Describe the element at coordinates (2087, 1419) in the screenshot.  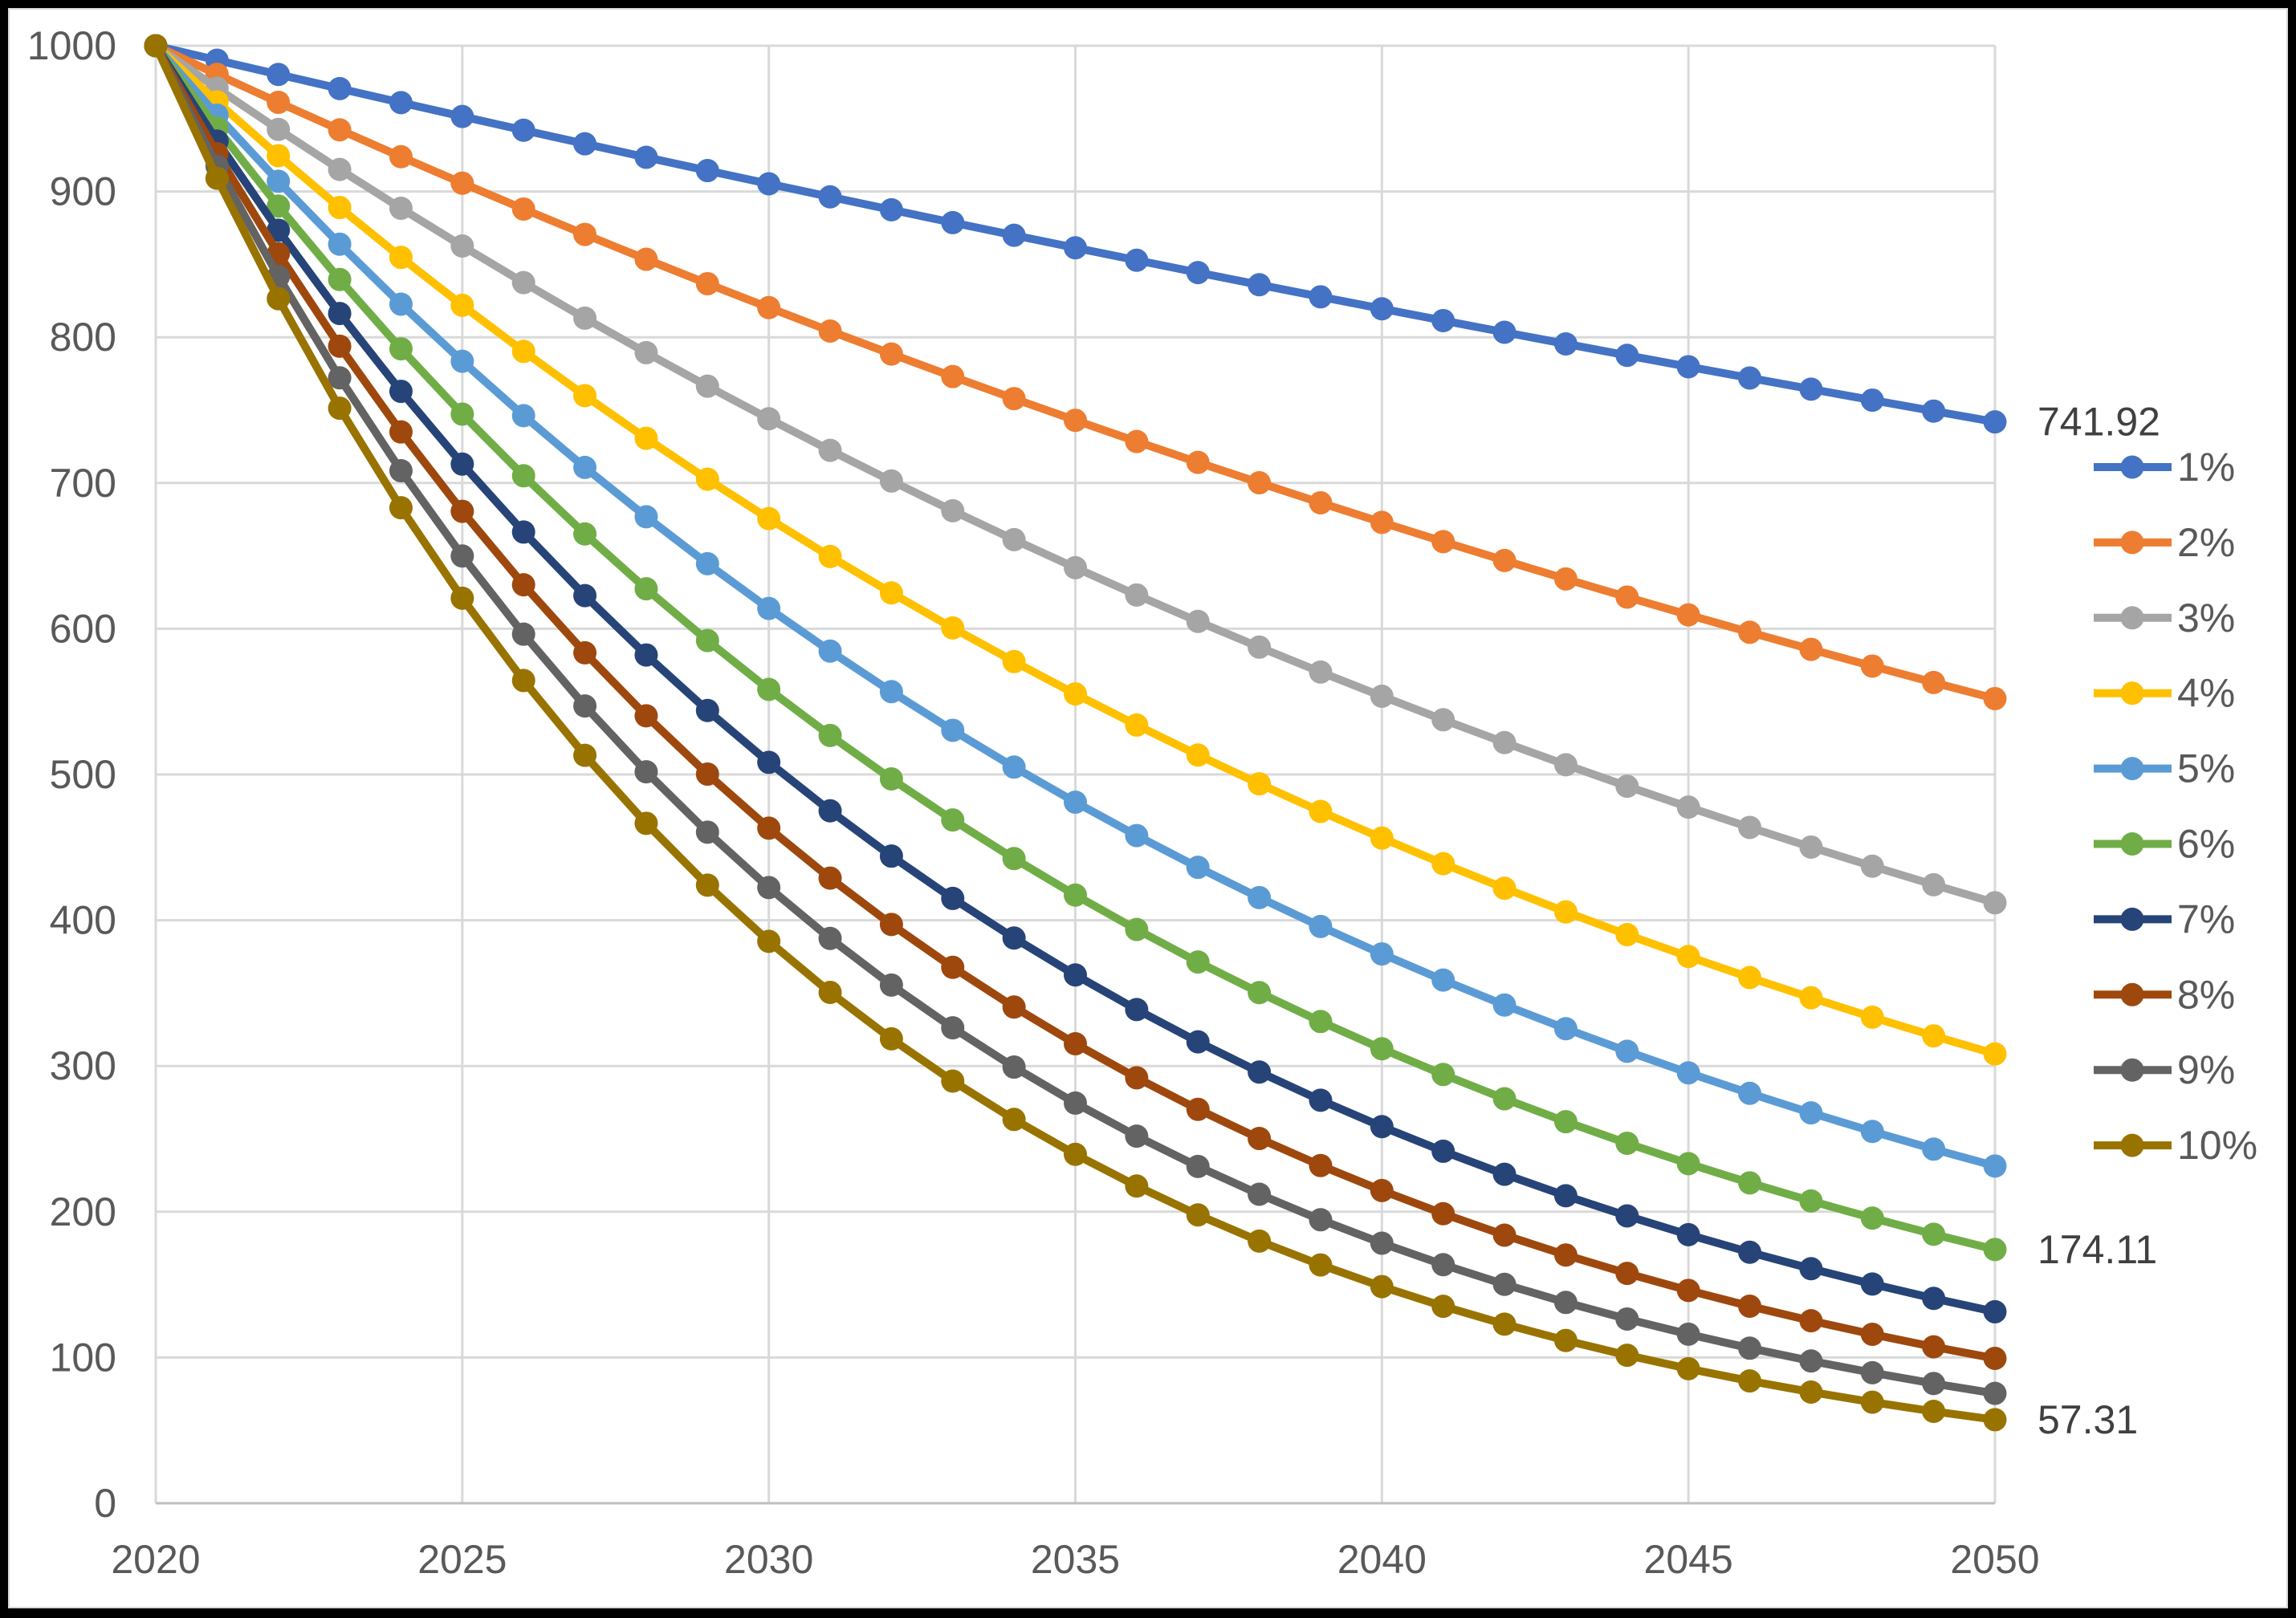
I see `data-label-10%: 57.31` at that location.